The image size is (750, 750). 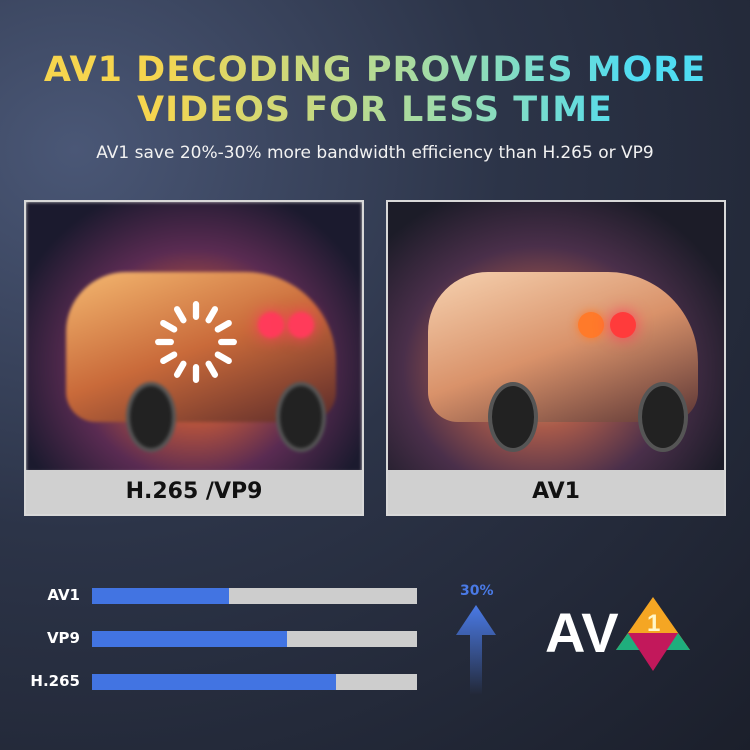 What do you see at coordinates (476, 650) in the screenshot?
I see `arrow-up-icon` at bounding box center [476, 650].